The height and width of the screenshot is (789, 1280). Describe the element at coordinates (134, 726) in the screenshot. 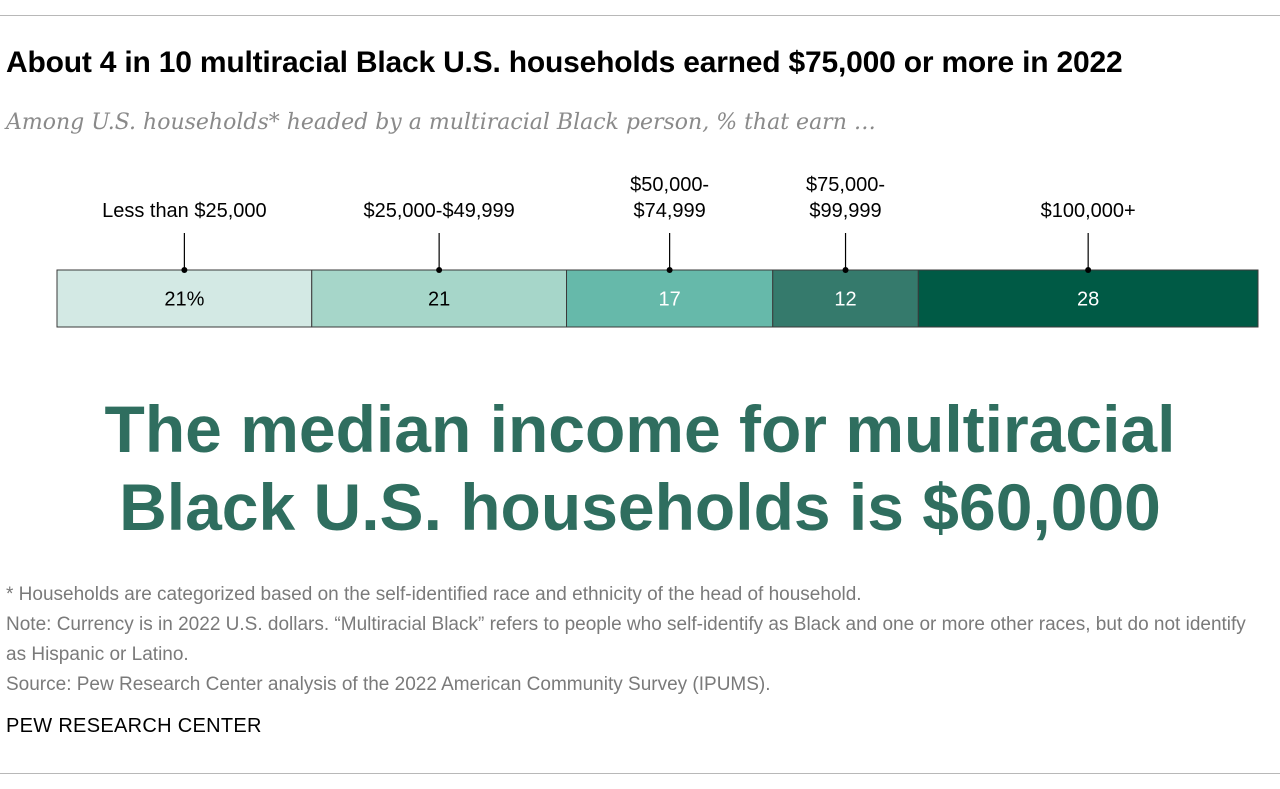

I see `brand-label: PEW RESEARCH CENTER` at that location.